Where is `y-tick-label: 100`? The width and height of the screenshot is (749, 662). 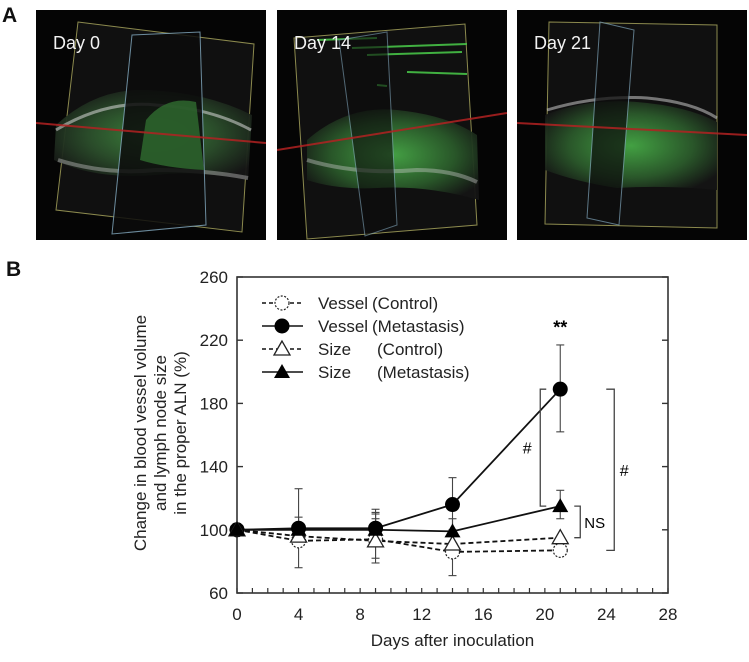 y-tick-label: 100 is located at coordinates (214, 530).